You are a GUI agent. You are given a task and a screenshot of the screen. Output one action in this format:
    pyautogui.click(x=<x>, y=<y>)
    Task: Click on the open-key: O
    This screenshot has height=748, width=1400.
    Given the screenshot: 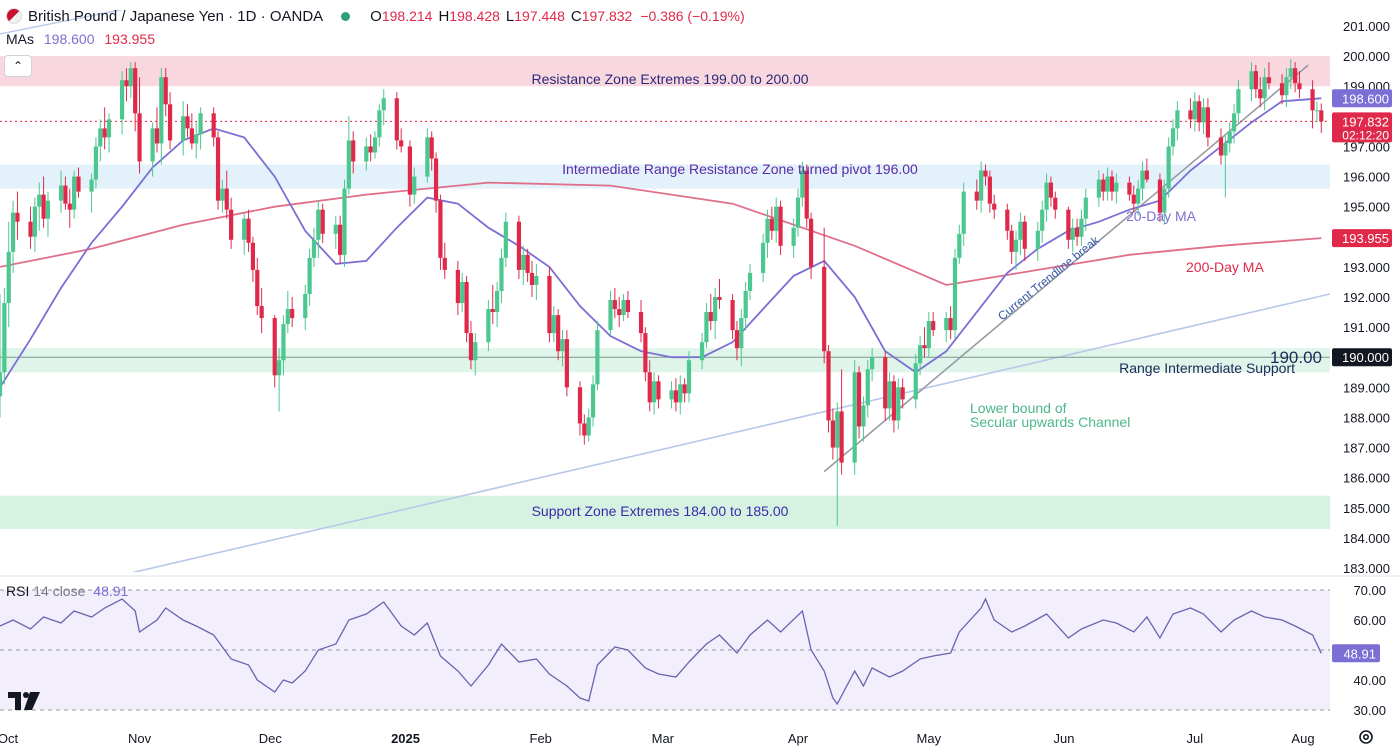 What is the action you would take?
    pyautogui.click(x=376, y=16)
    